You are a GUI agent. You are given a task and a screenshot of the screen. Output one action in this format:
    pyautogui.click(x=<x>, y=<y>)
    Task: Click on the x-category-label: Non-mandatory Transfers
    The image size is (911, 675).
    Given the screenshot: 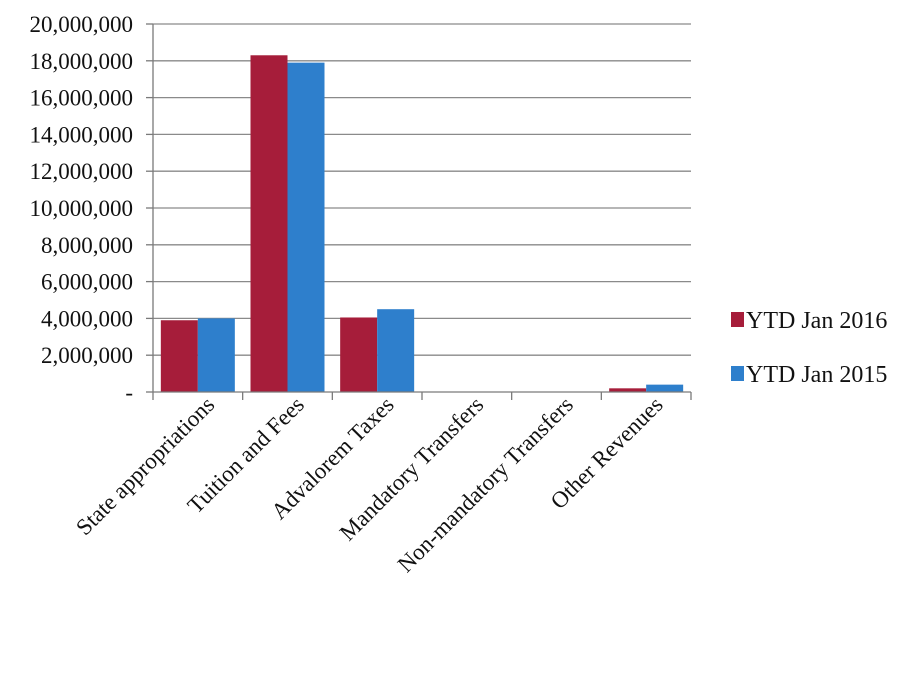 What is the action you would take?
    pyautogui.click(x=485, y=484)
    